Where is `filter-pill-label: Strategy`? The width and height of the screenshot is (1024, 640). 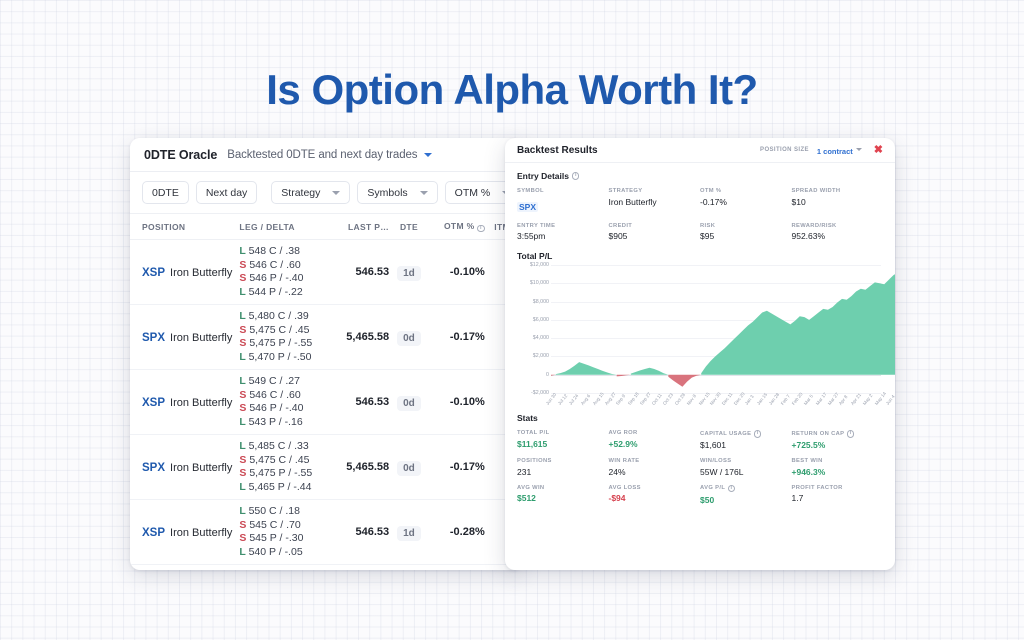
filter-pill-label: Strategy is located at coordinates (301, 192).